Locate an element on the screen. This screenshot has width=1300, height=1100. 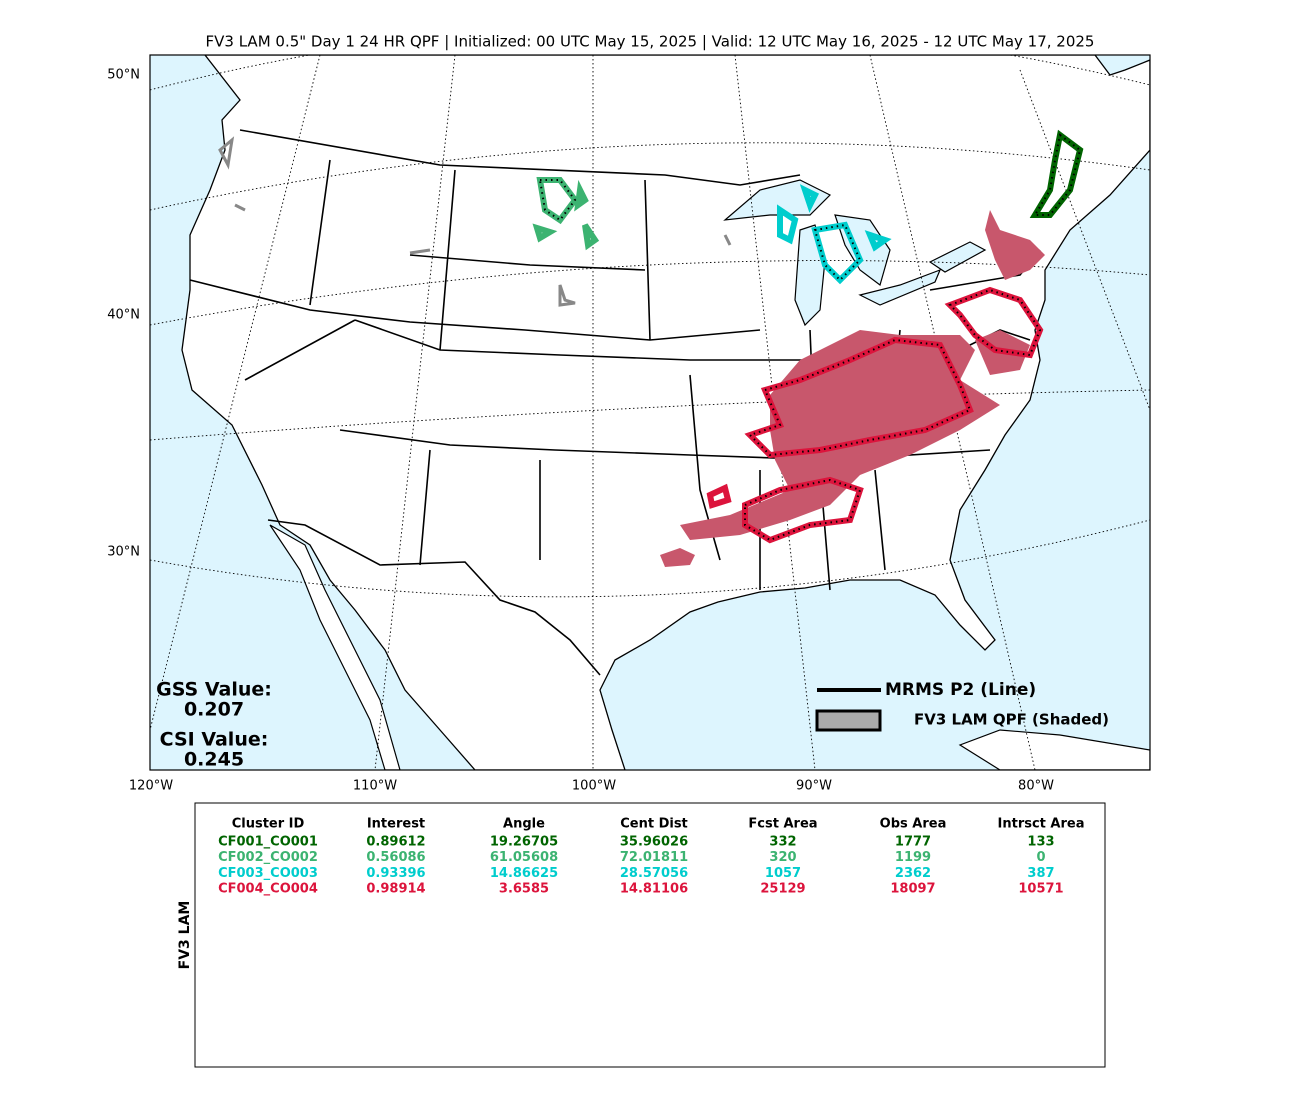
lon-label: 80°W is located at coordinates (1036, 786).